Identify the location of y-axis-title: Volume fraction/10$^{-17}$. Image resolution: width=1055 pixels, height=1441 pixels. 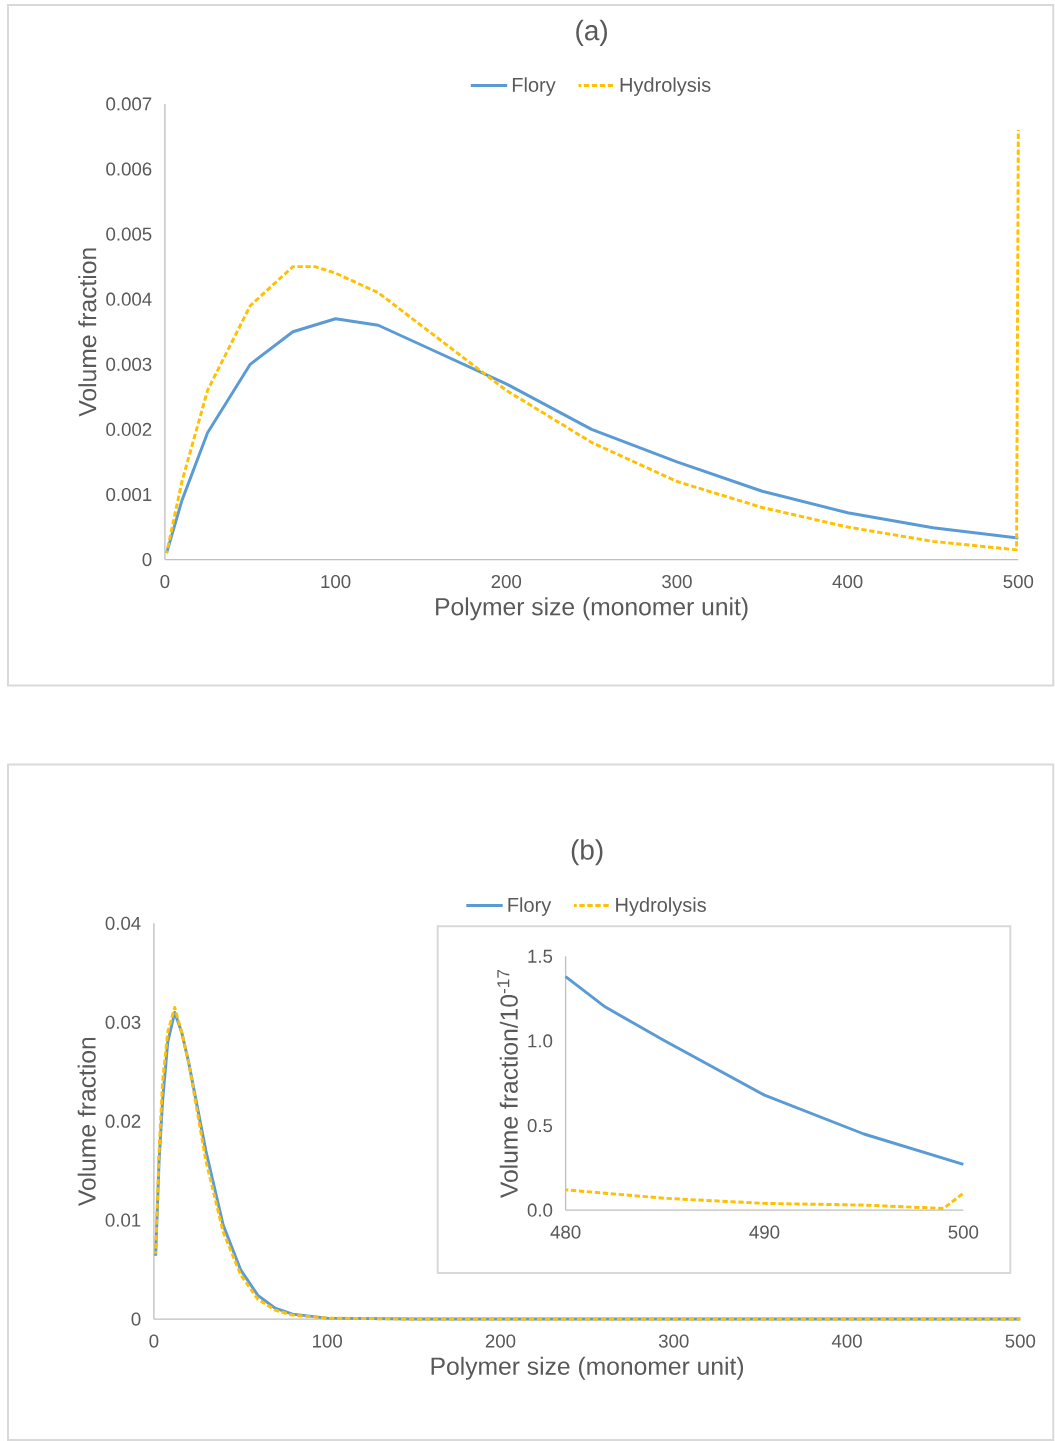
(507, 1084).